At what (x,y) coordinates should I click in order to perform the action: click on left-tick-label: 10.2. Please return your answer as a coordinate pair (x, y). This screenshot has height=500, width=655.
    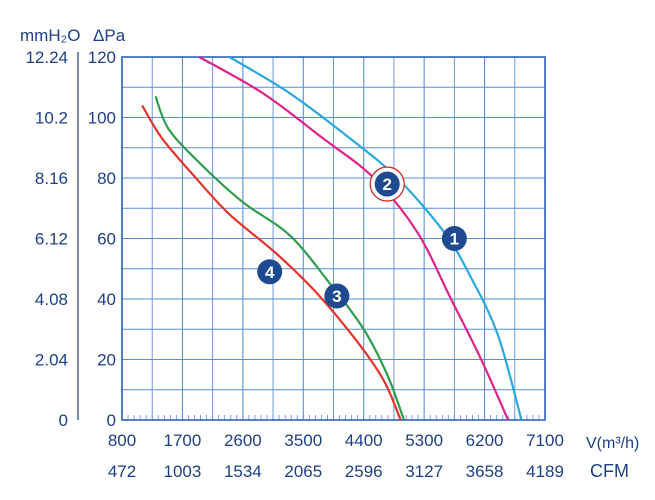
    Looking at the image, I should click on (51, 118).